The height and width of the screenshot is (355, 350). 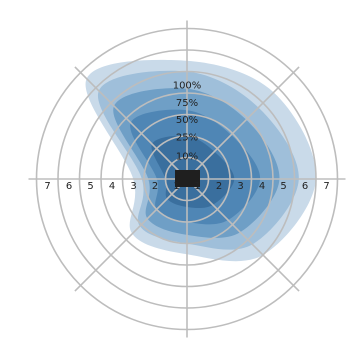 What do you see at coordinates (69, 186) in the screenshot?
I see `axis-label-left-6: 6` at bounding box center [69, 186].